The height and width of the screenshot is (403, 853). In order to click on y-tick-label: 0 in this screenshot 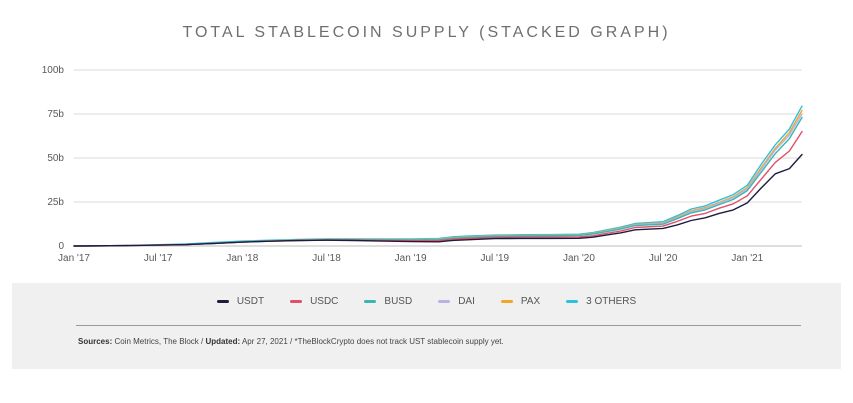, I will do `click(61, 246)`.